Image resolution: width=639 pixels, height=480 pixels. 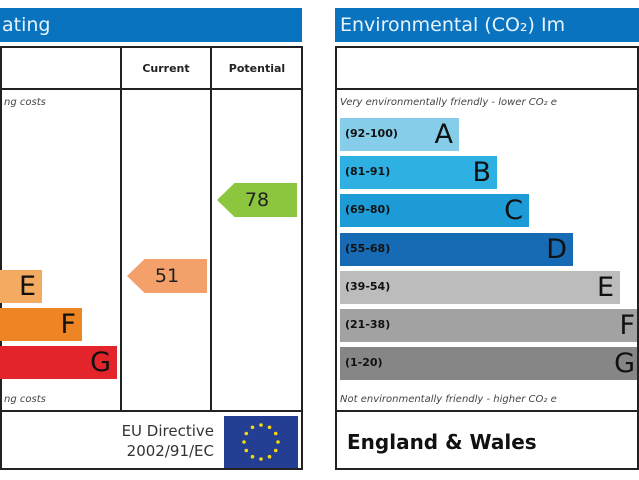 What do you see at coordinates (368, 324) in the screenshot?
I see `band-range: (21-38)` at bounding box center [368, 324].